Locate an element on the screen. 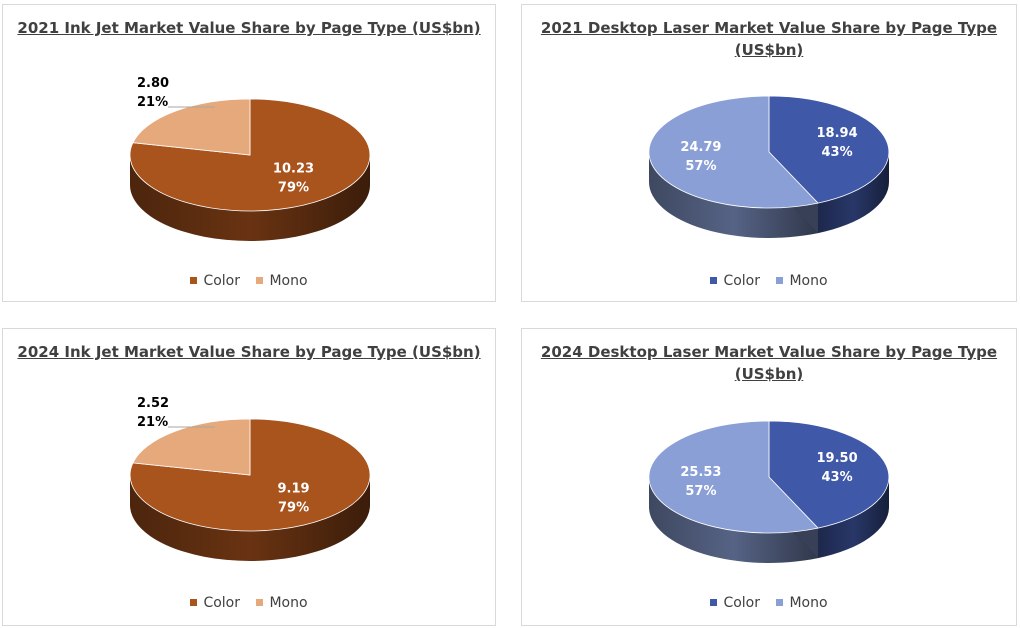 The height and width of the screenshot is (628, 1020). data-label-value: 18.94 is located at coordinates (837, 133).